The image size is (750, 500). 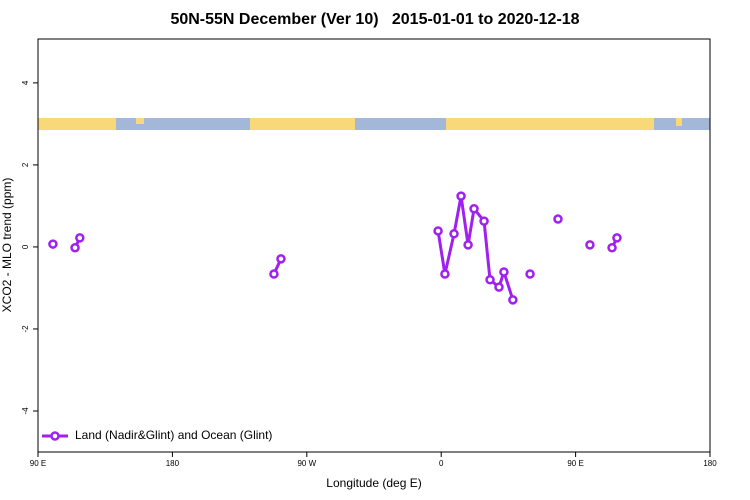 What do you see at coordinates (25, 329) in the screenshot?
I see `y-tick-label: -2` at bounding box center [25, 329].